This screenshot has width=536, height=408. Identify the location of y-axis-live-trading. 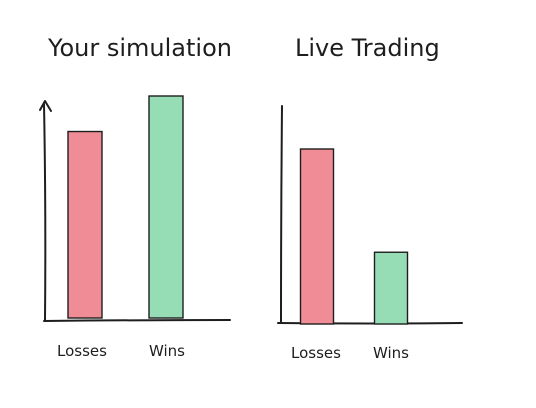
(281, 214).